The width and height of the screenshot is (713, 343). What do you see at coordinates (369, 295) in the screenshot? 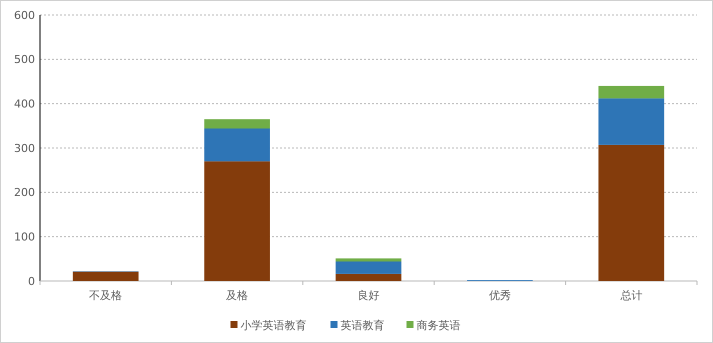
I see `x-tick-label: 良好` at bounding box center [369, 295].